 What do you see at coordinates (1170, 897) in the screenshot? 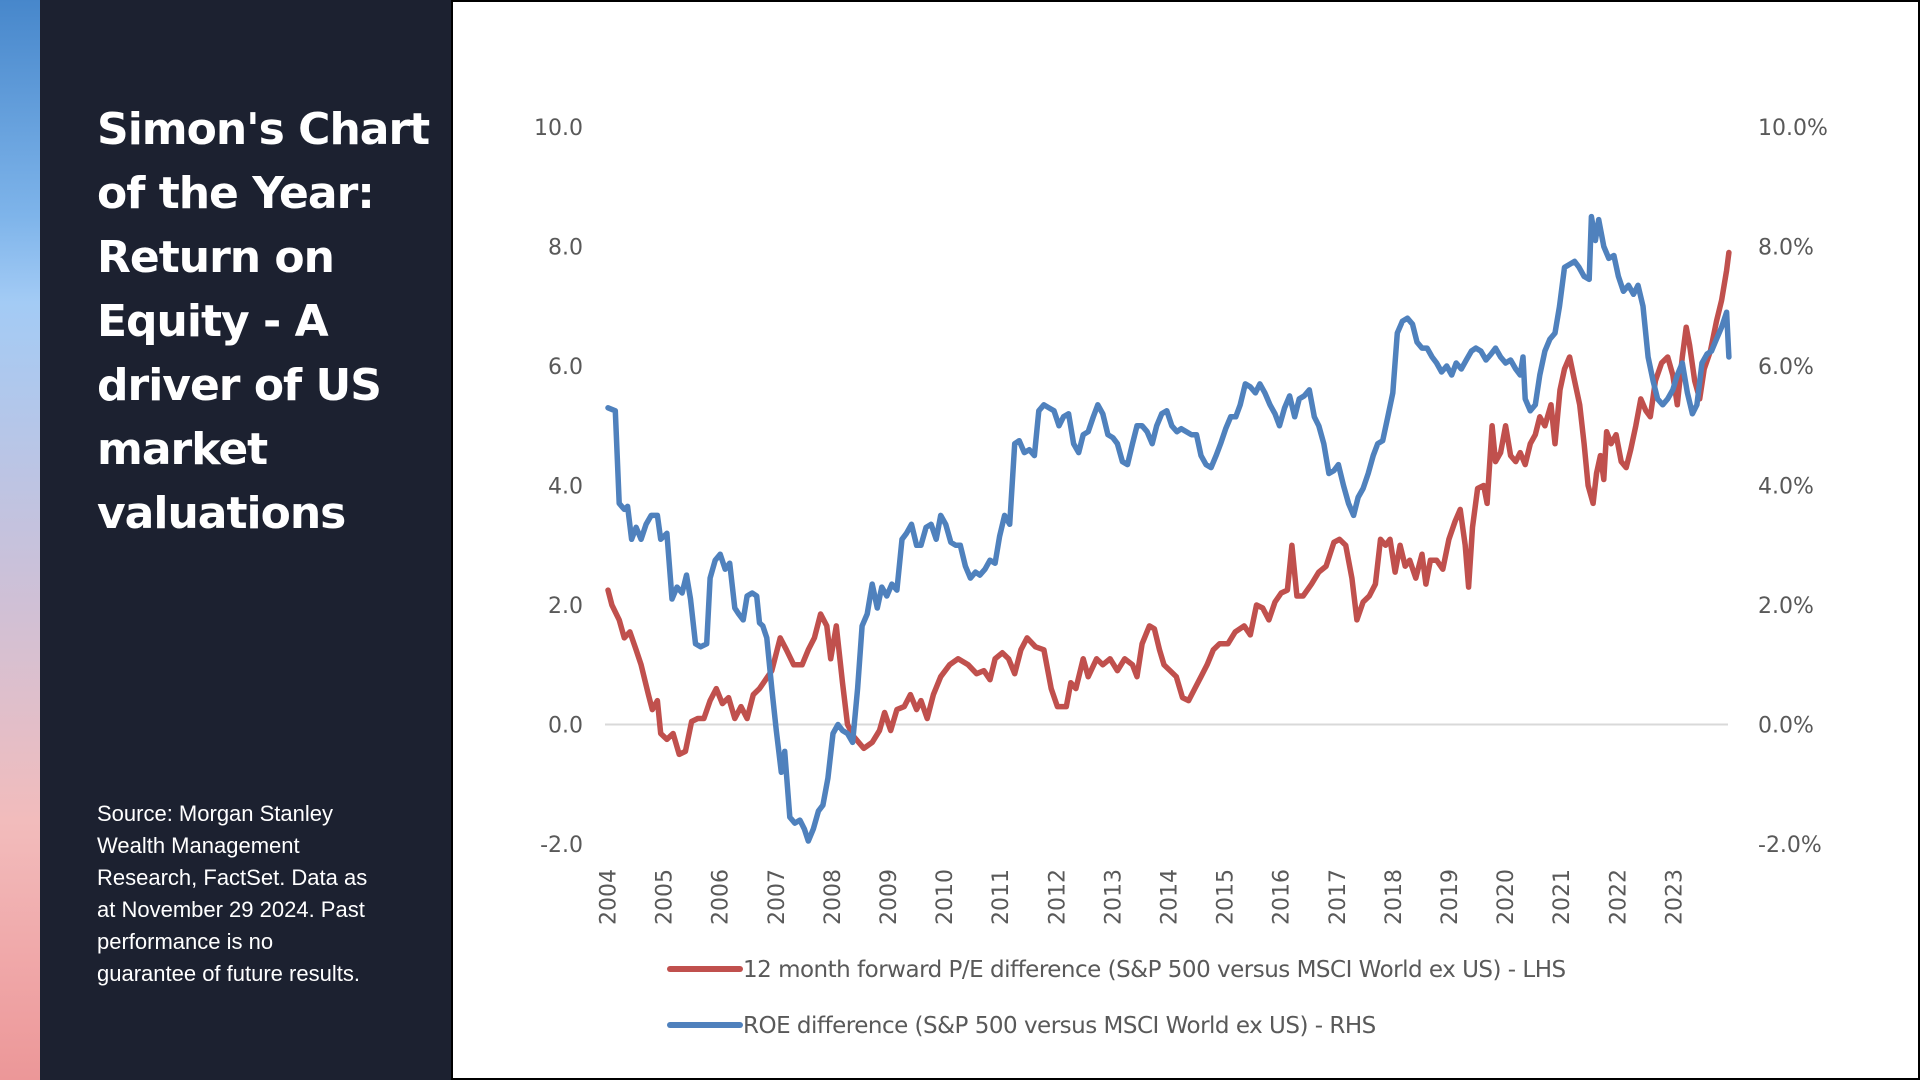
I see `x-tick-label: 2014` at bounding box center [1170, 897].